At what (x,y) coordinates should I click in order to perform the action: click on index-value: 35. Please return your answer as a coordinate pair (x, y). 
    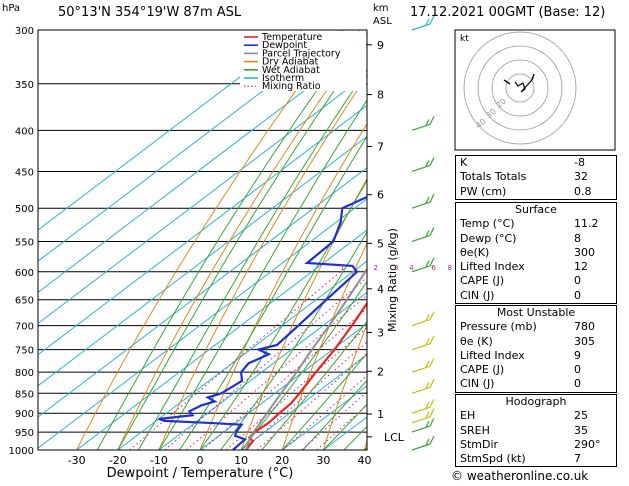
    Looking at the image, I should click on (581, 430).